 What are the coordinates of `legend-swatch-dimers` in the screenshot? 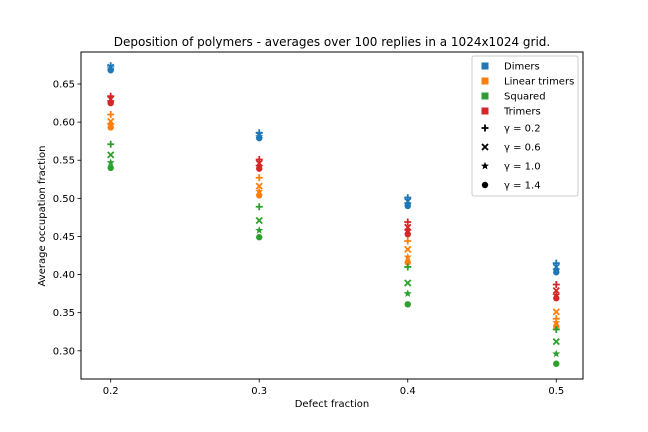 It's located at (485, 66).